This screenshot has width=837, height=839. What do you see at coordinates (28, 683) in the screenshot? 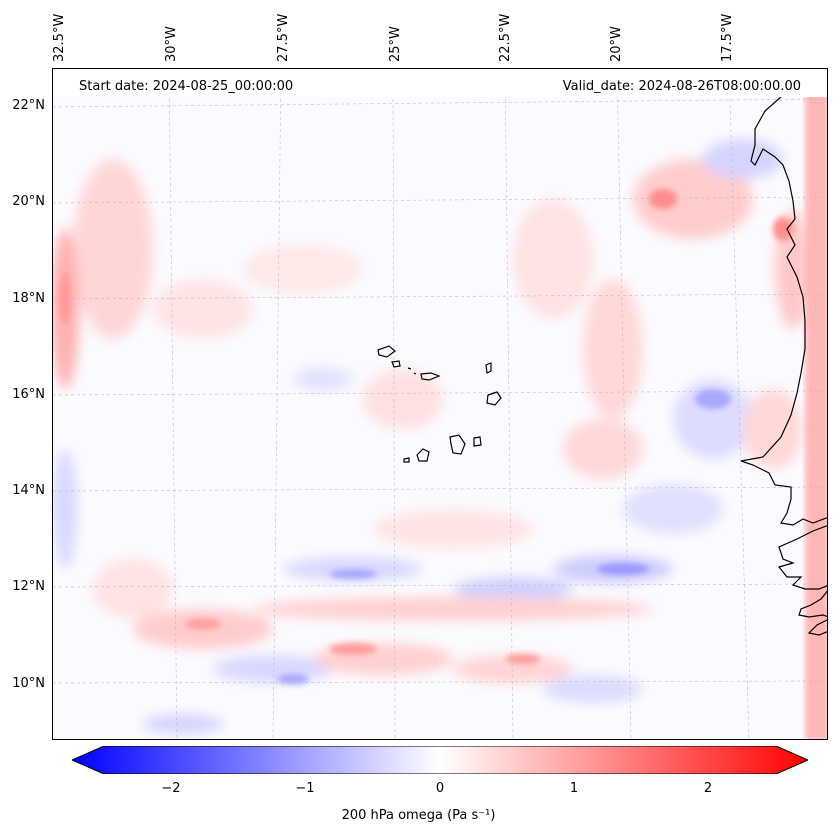
I see `lat-label-10n: 10°N` at bounding box center [28, 683].